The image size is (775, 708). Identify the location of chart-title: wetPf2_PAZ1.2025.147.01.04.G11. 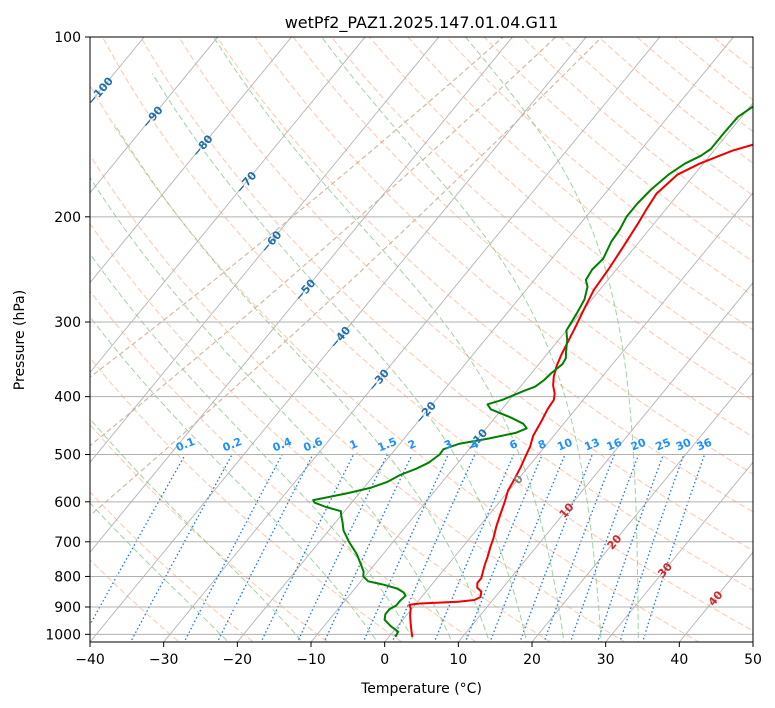
(422, 23).